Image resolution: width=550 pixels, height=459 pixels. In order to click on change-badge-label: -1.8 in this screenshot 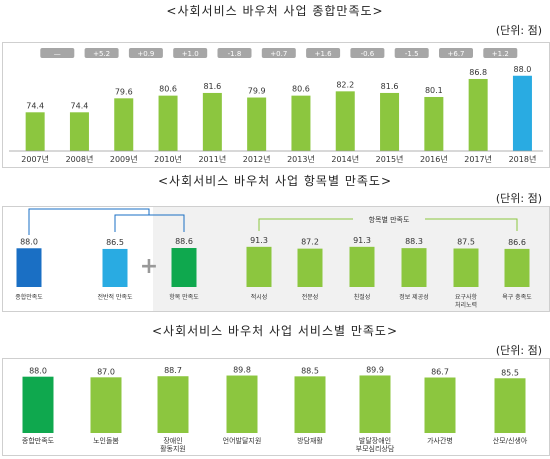, I will do `click(235, 54)`.